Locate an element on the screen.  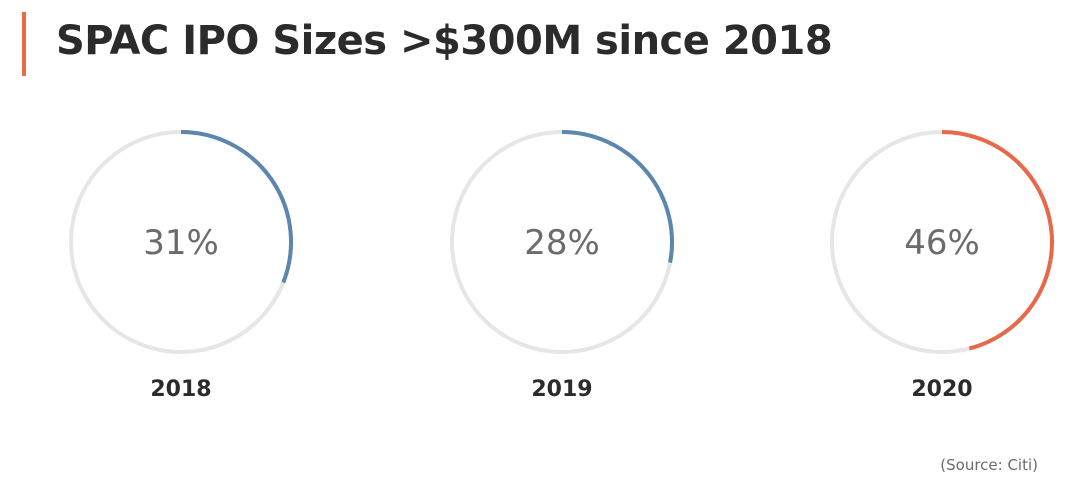
donut-arc-2018 is located at coordinates (236, 207).